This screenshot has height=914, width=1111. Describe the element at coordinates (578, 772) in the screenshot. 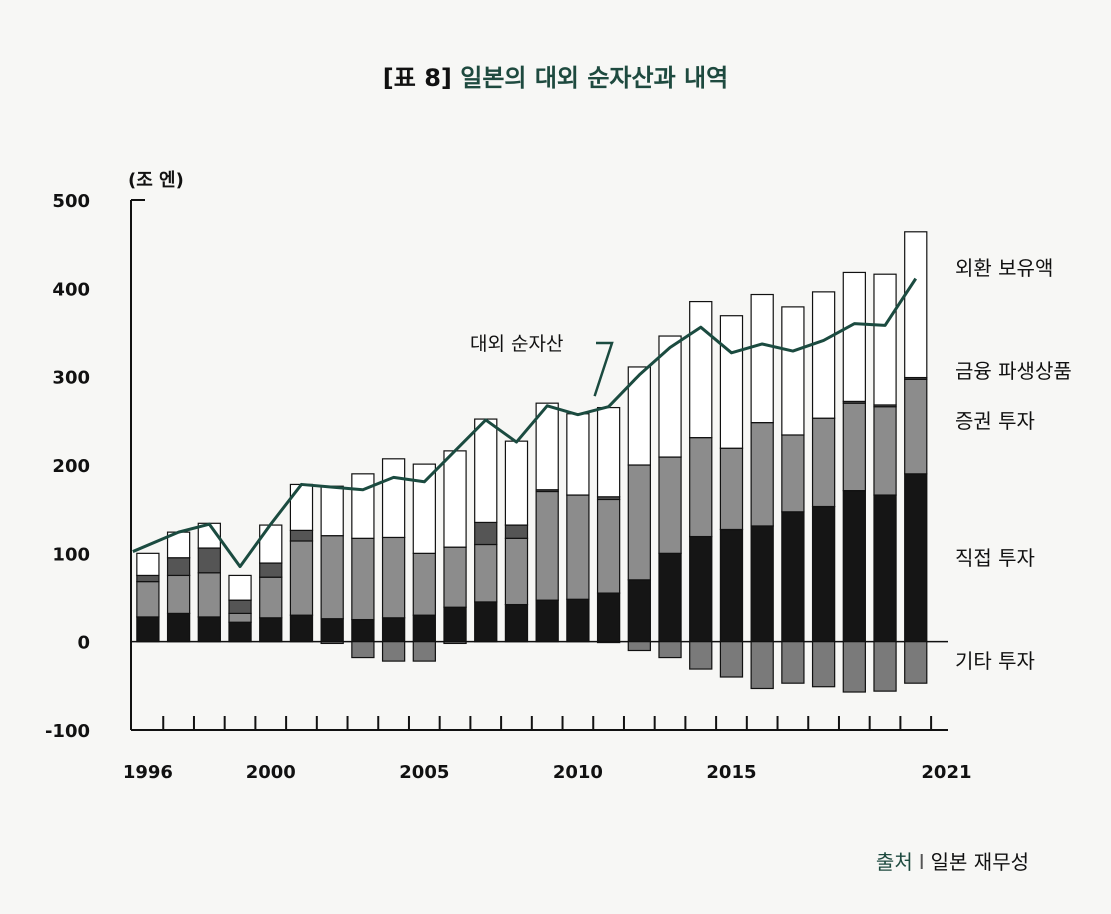

I see `x-tick-label: 2010` at that location.